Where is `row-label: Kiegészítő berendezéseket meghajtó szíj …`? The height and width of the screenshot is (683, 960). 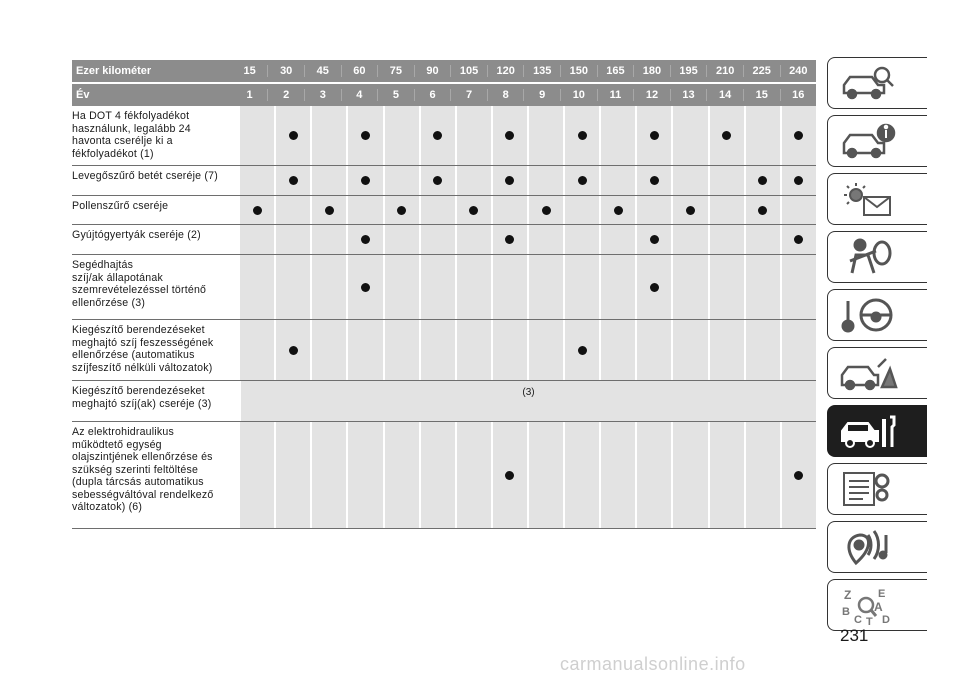
row-label: Kiegészítő berendezéseket meghajtó szíj … is located at coordinates (143, 349).